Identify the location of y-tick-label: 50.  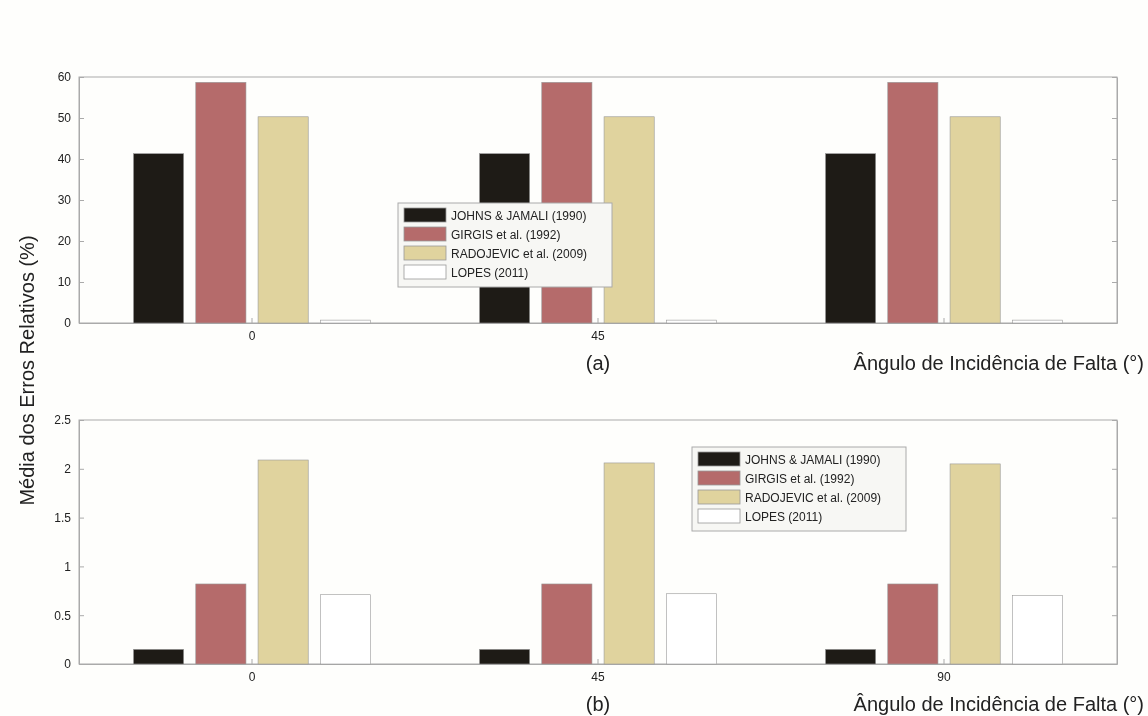
(64, 118).